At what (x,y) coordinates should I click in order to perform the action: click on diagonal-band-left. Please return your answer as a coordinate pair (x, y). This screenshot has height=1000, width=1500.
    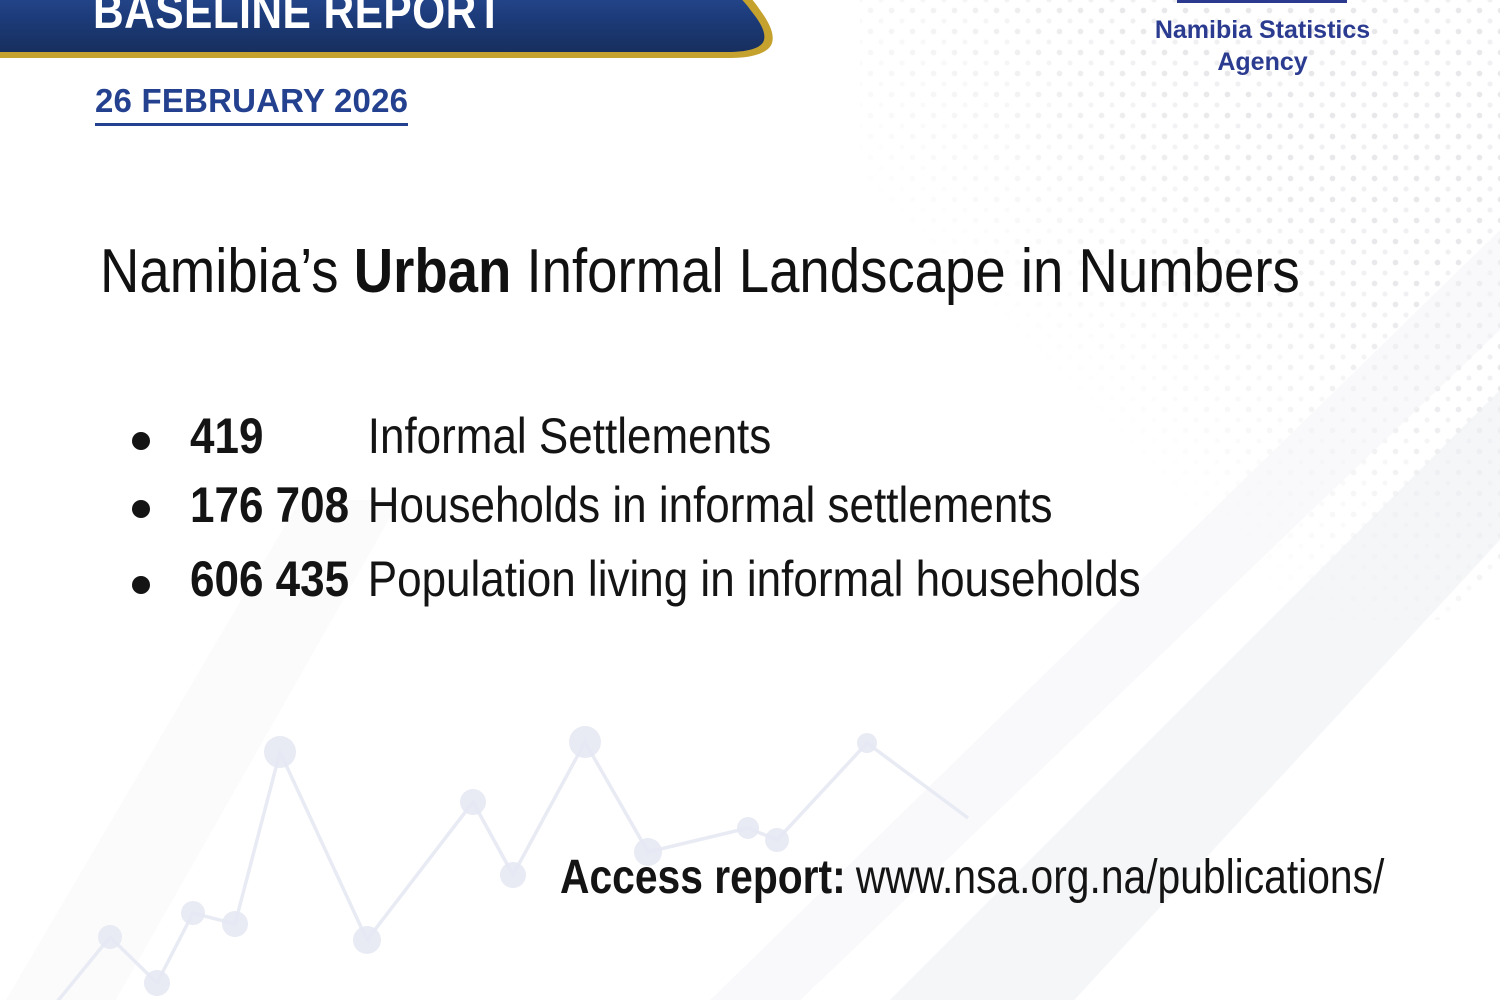
    Looking at the image, I should click on (202, 750).